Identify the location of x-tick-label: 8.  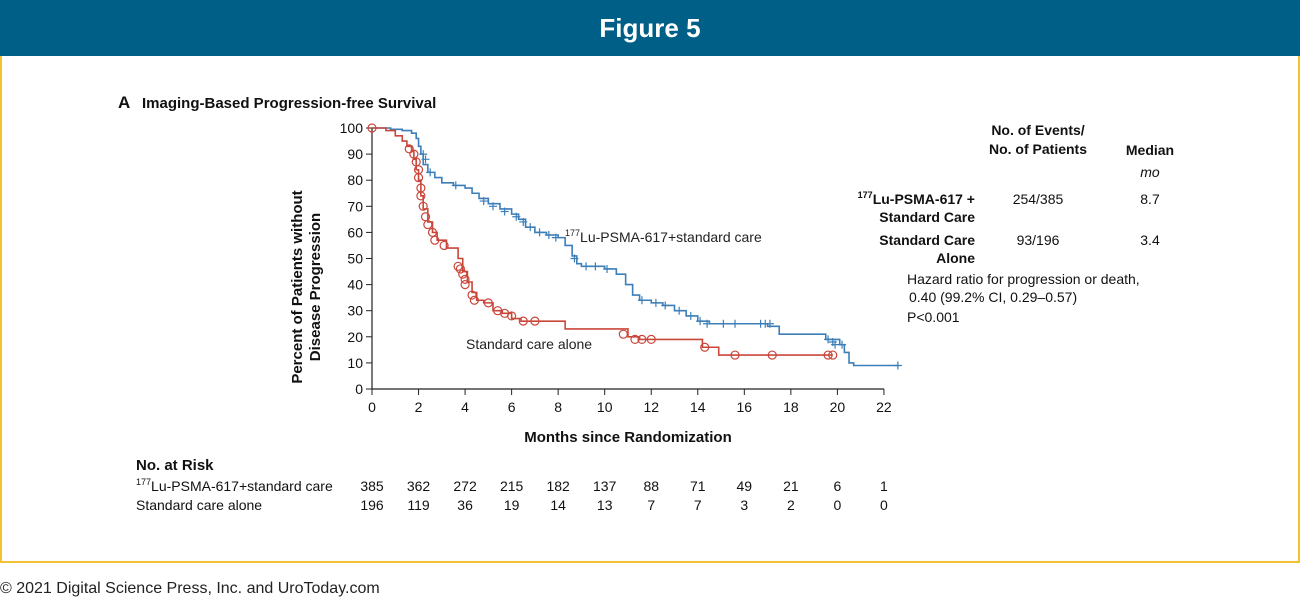
(558, 407).